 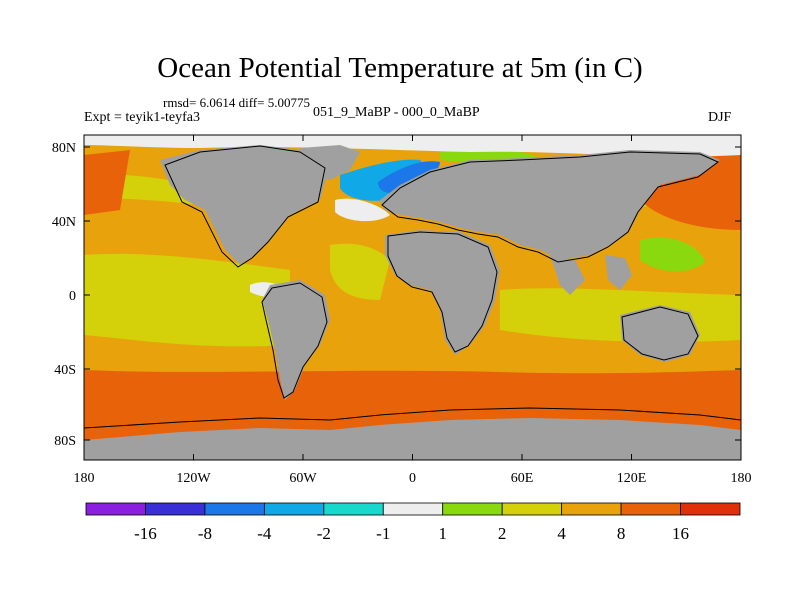 What do you see at coordinates (672, 254) in the screenshot?
I see `west-pacific-cool-patch` at bounding box center [672, 254].